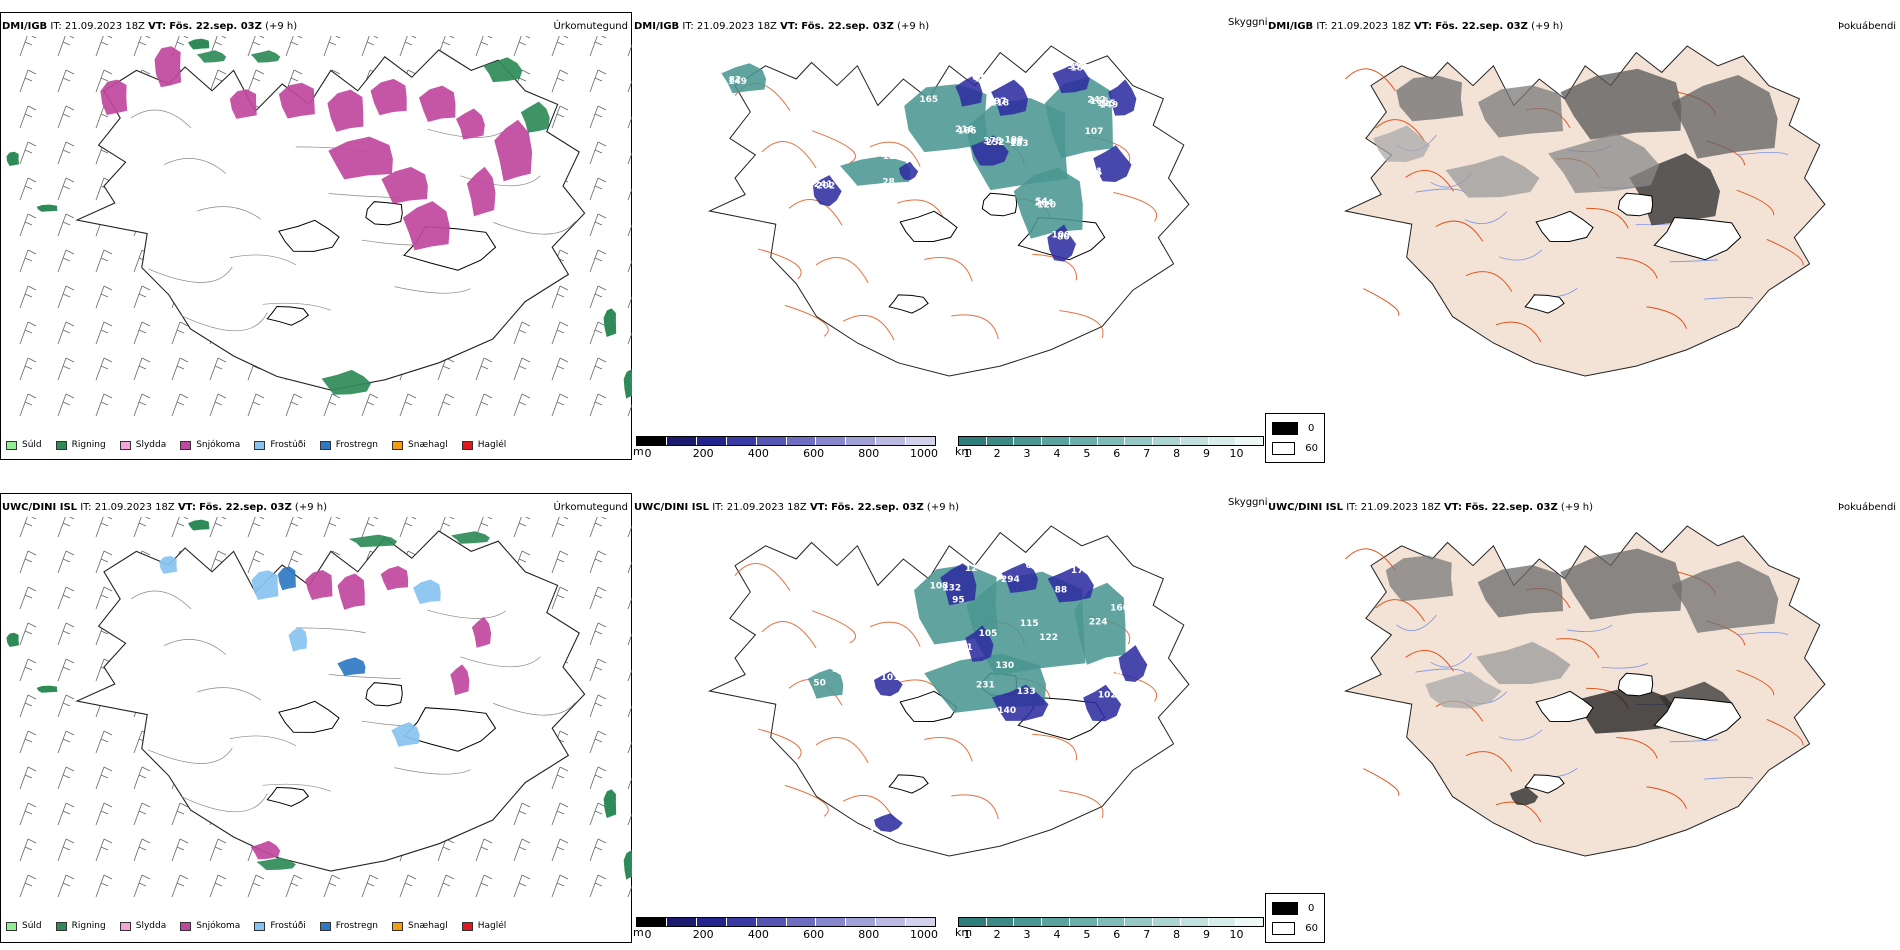  What do you see at coordinates (420, 445) in the screenshot?
I see `legend-item: Snæhagl` at bounding box center [420, 445].